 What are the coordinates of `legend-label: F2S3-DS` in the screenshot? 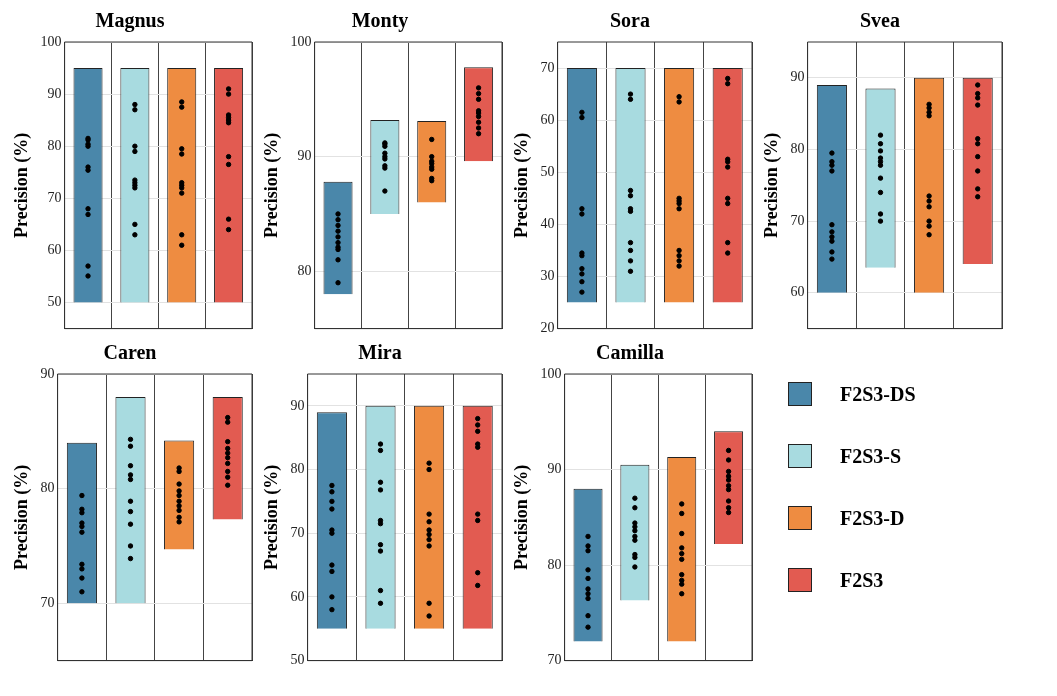 It's located at (878, 394).